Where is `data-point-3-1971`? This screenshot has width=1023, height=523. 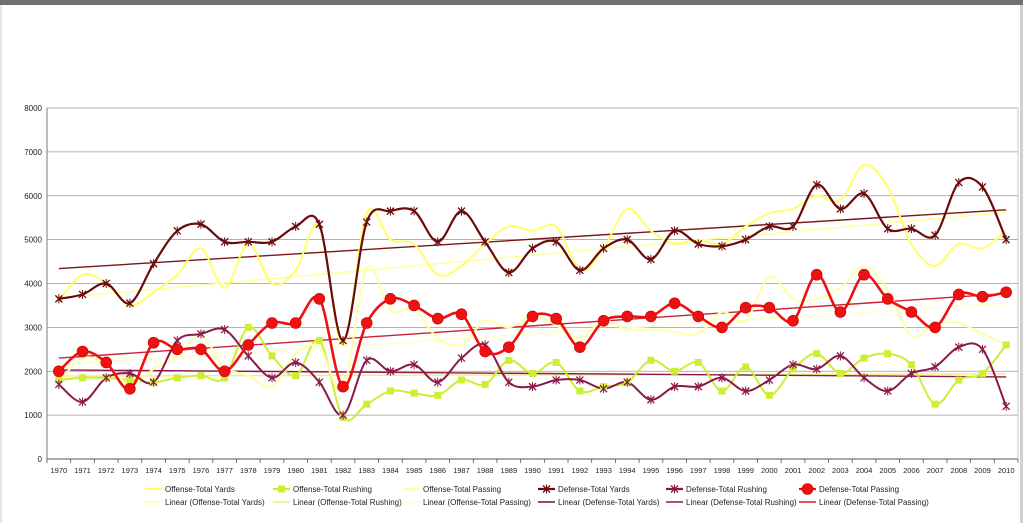 data-point-3-1971 is located at coordinates (82, 294).